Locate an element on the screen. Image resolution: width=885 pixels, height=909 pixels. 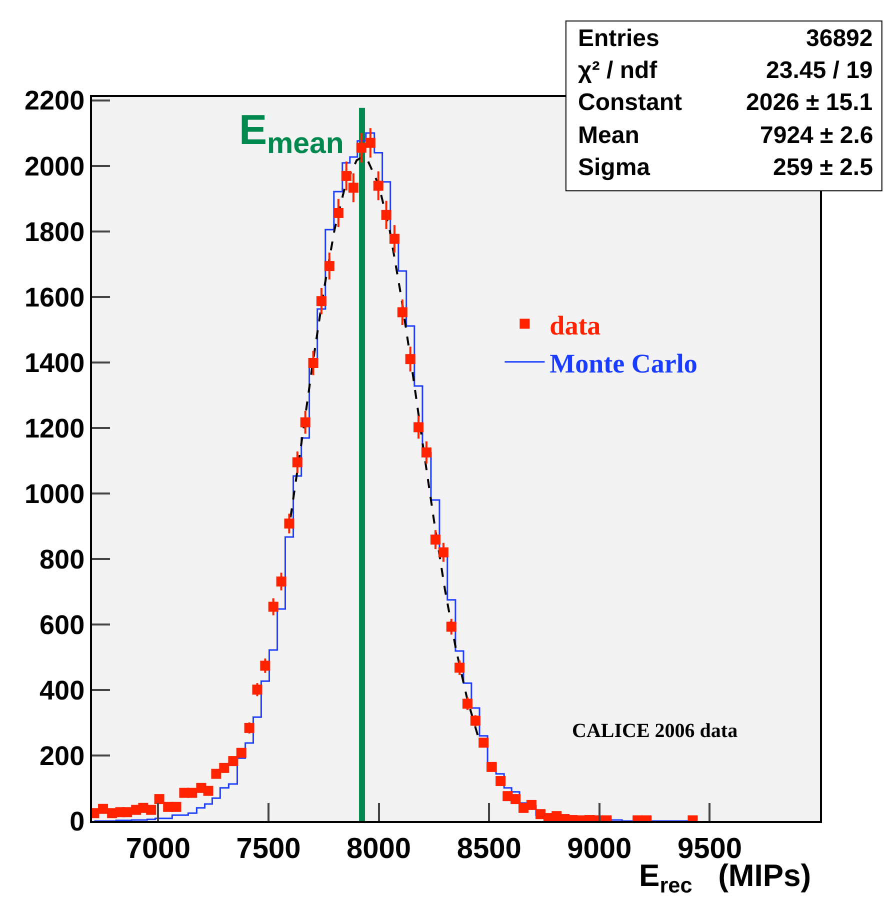
text: 23.45 / 19 is located at coordinates (819, 70).